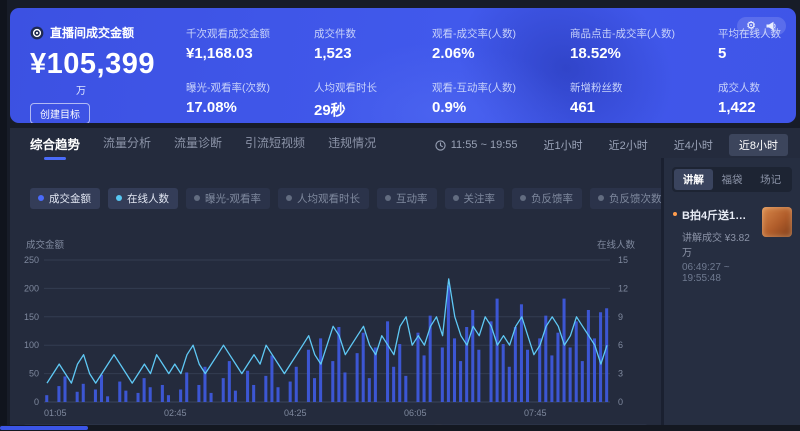  Describe the element at coordinates (644, 45) in the screenshot. I see `kpi-stat: 商品点击-成交率(人数) 18.52%` at that location.